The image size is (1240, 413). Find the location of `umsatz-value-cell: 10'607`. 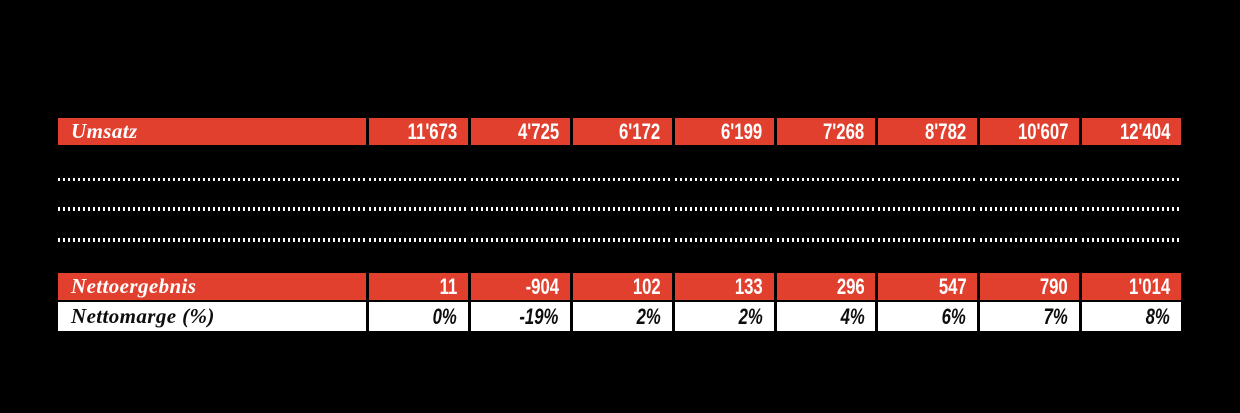

umsatz-value-cell: 10'607 is located at coordinates (1030, 131).